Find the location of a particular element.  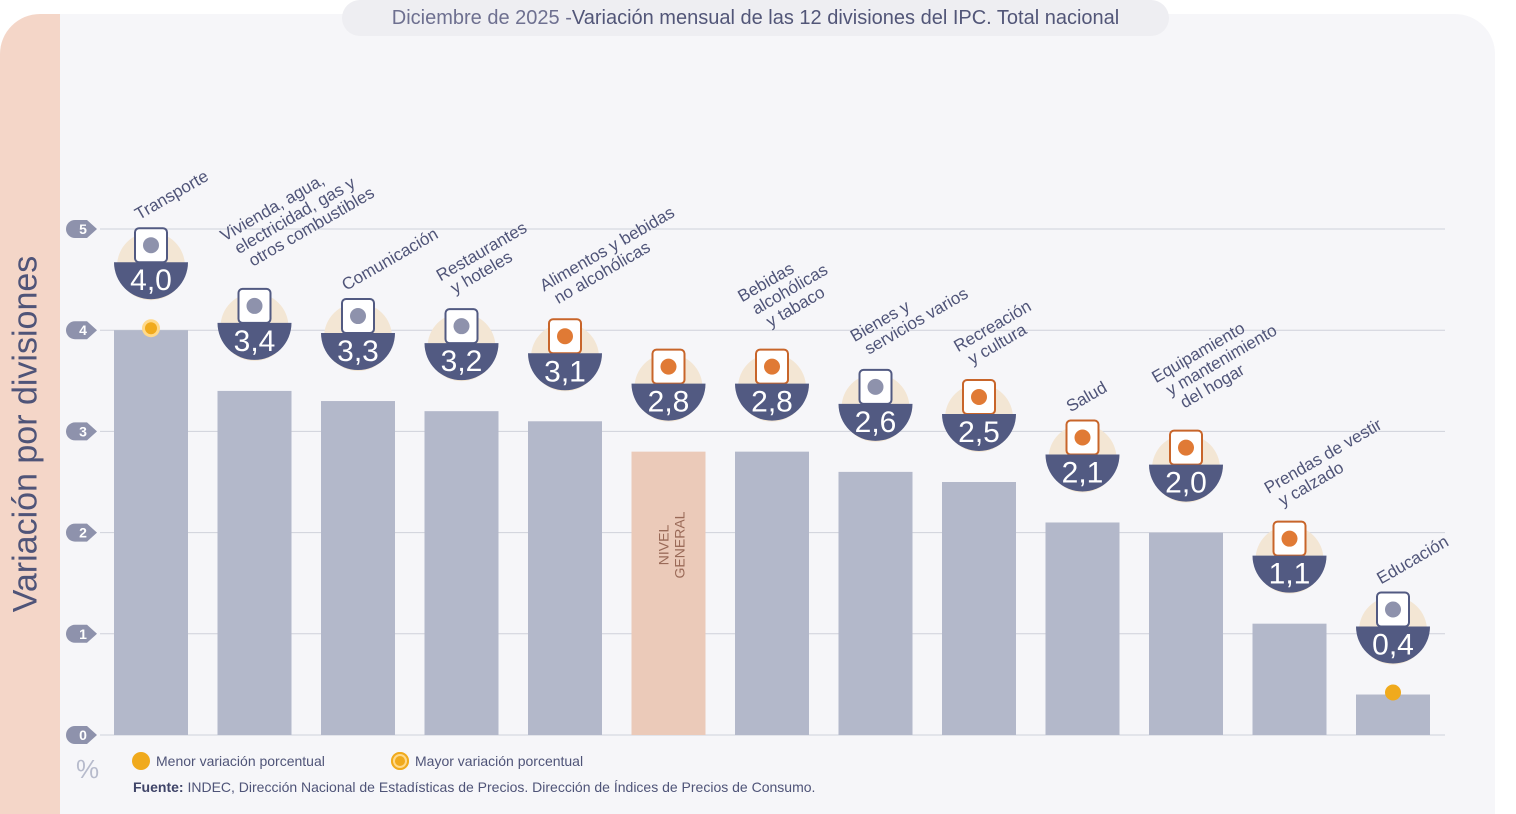

title-date: Diciembre de 2025 - is located at coordinates (481, 17).